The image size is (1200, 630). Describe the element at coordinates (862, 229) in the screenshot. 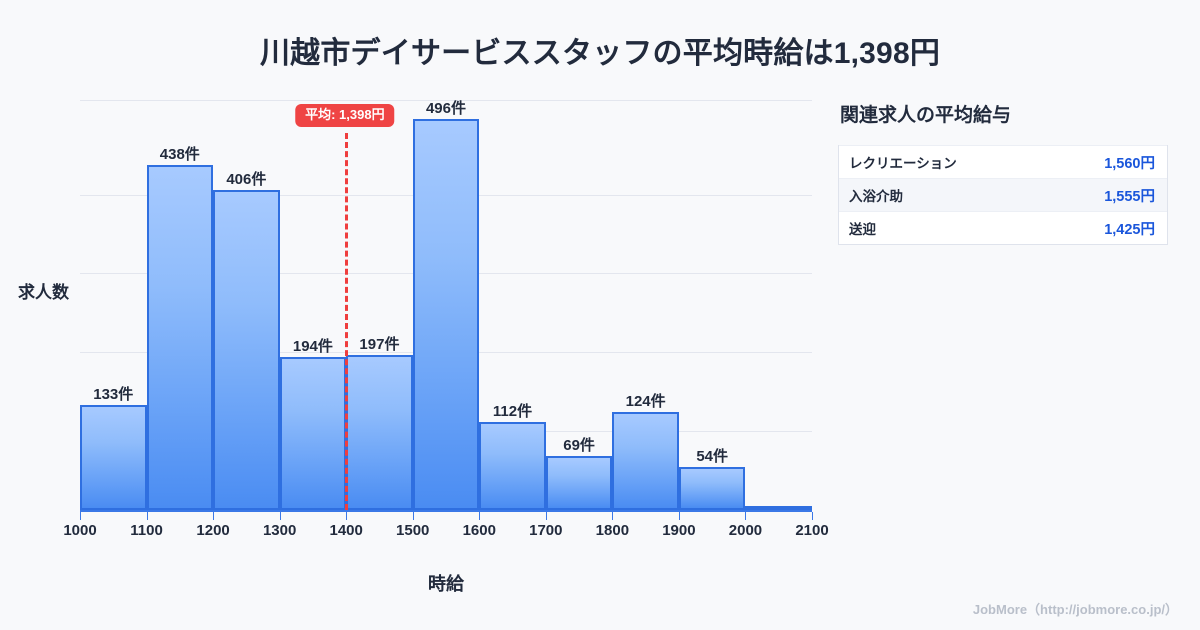

I see `row-label: 送迎` at that location.